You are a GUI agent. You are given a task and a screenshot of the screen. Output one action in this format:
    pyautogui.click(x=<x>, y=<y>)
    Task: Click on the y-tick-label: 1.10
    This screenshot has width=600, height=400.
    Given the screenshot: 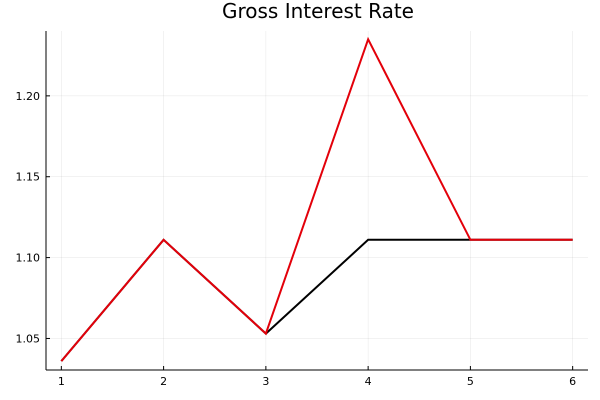 What is the action you would take?
    pyautogui.click(x=28, y=258)
    